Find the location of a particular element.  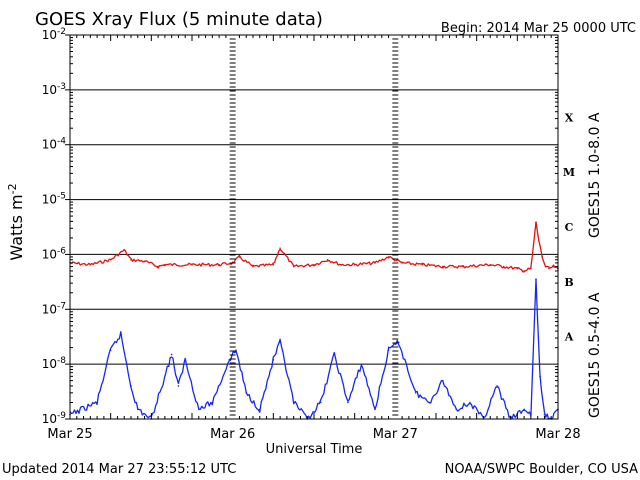

y-tick-label: 10-7 is located at coordinates (54, 308).